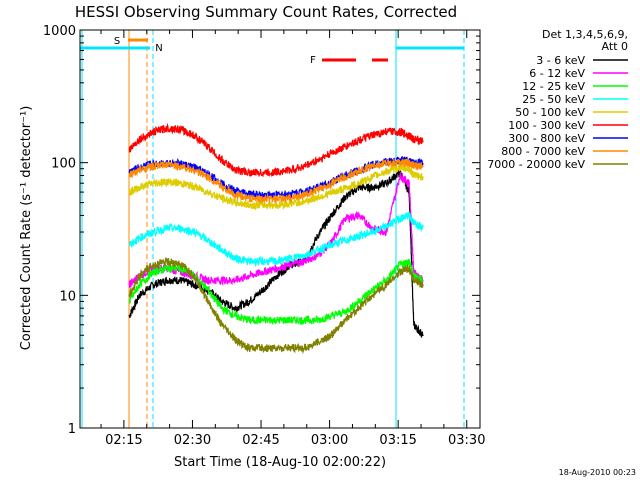 The width and height of the screenshot is (640, 480). I want to click on legend-label: 800 - 7000 keV, so click(543, 151).